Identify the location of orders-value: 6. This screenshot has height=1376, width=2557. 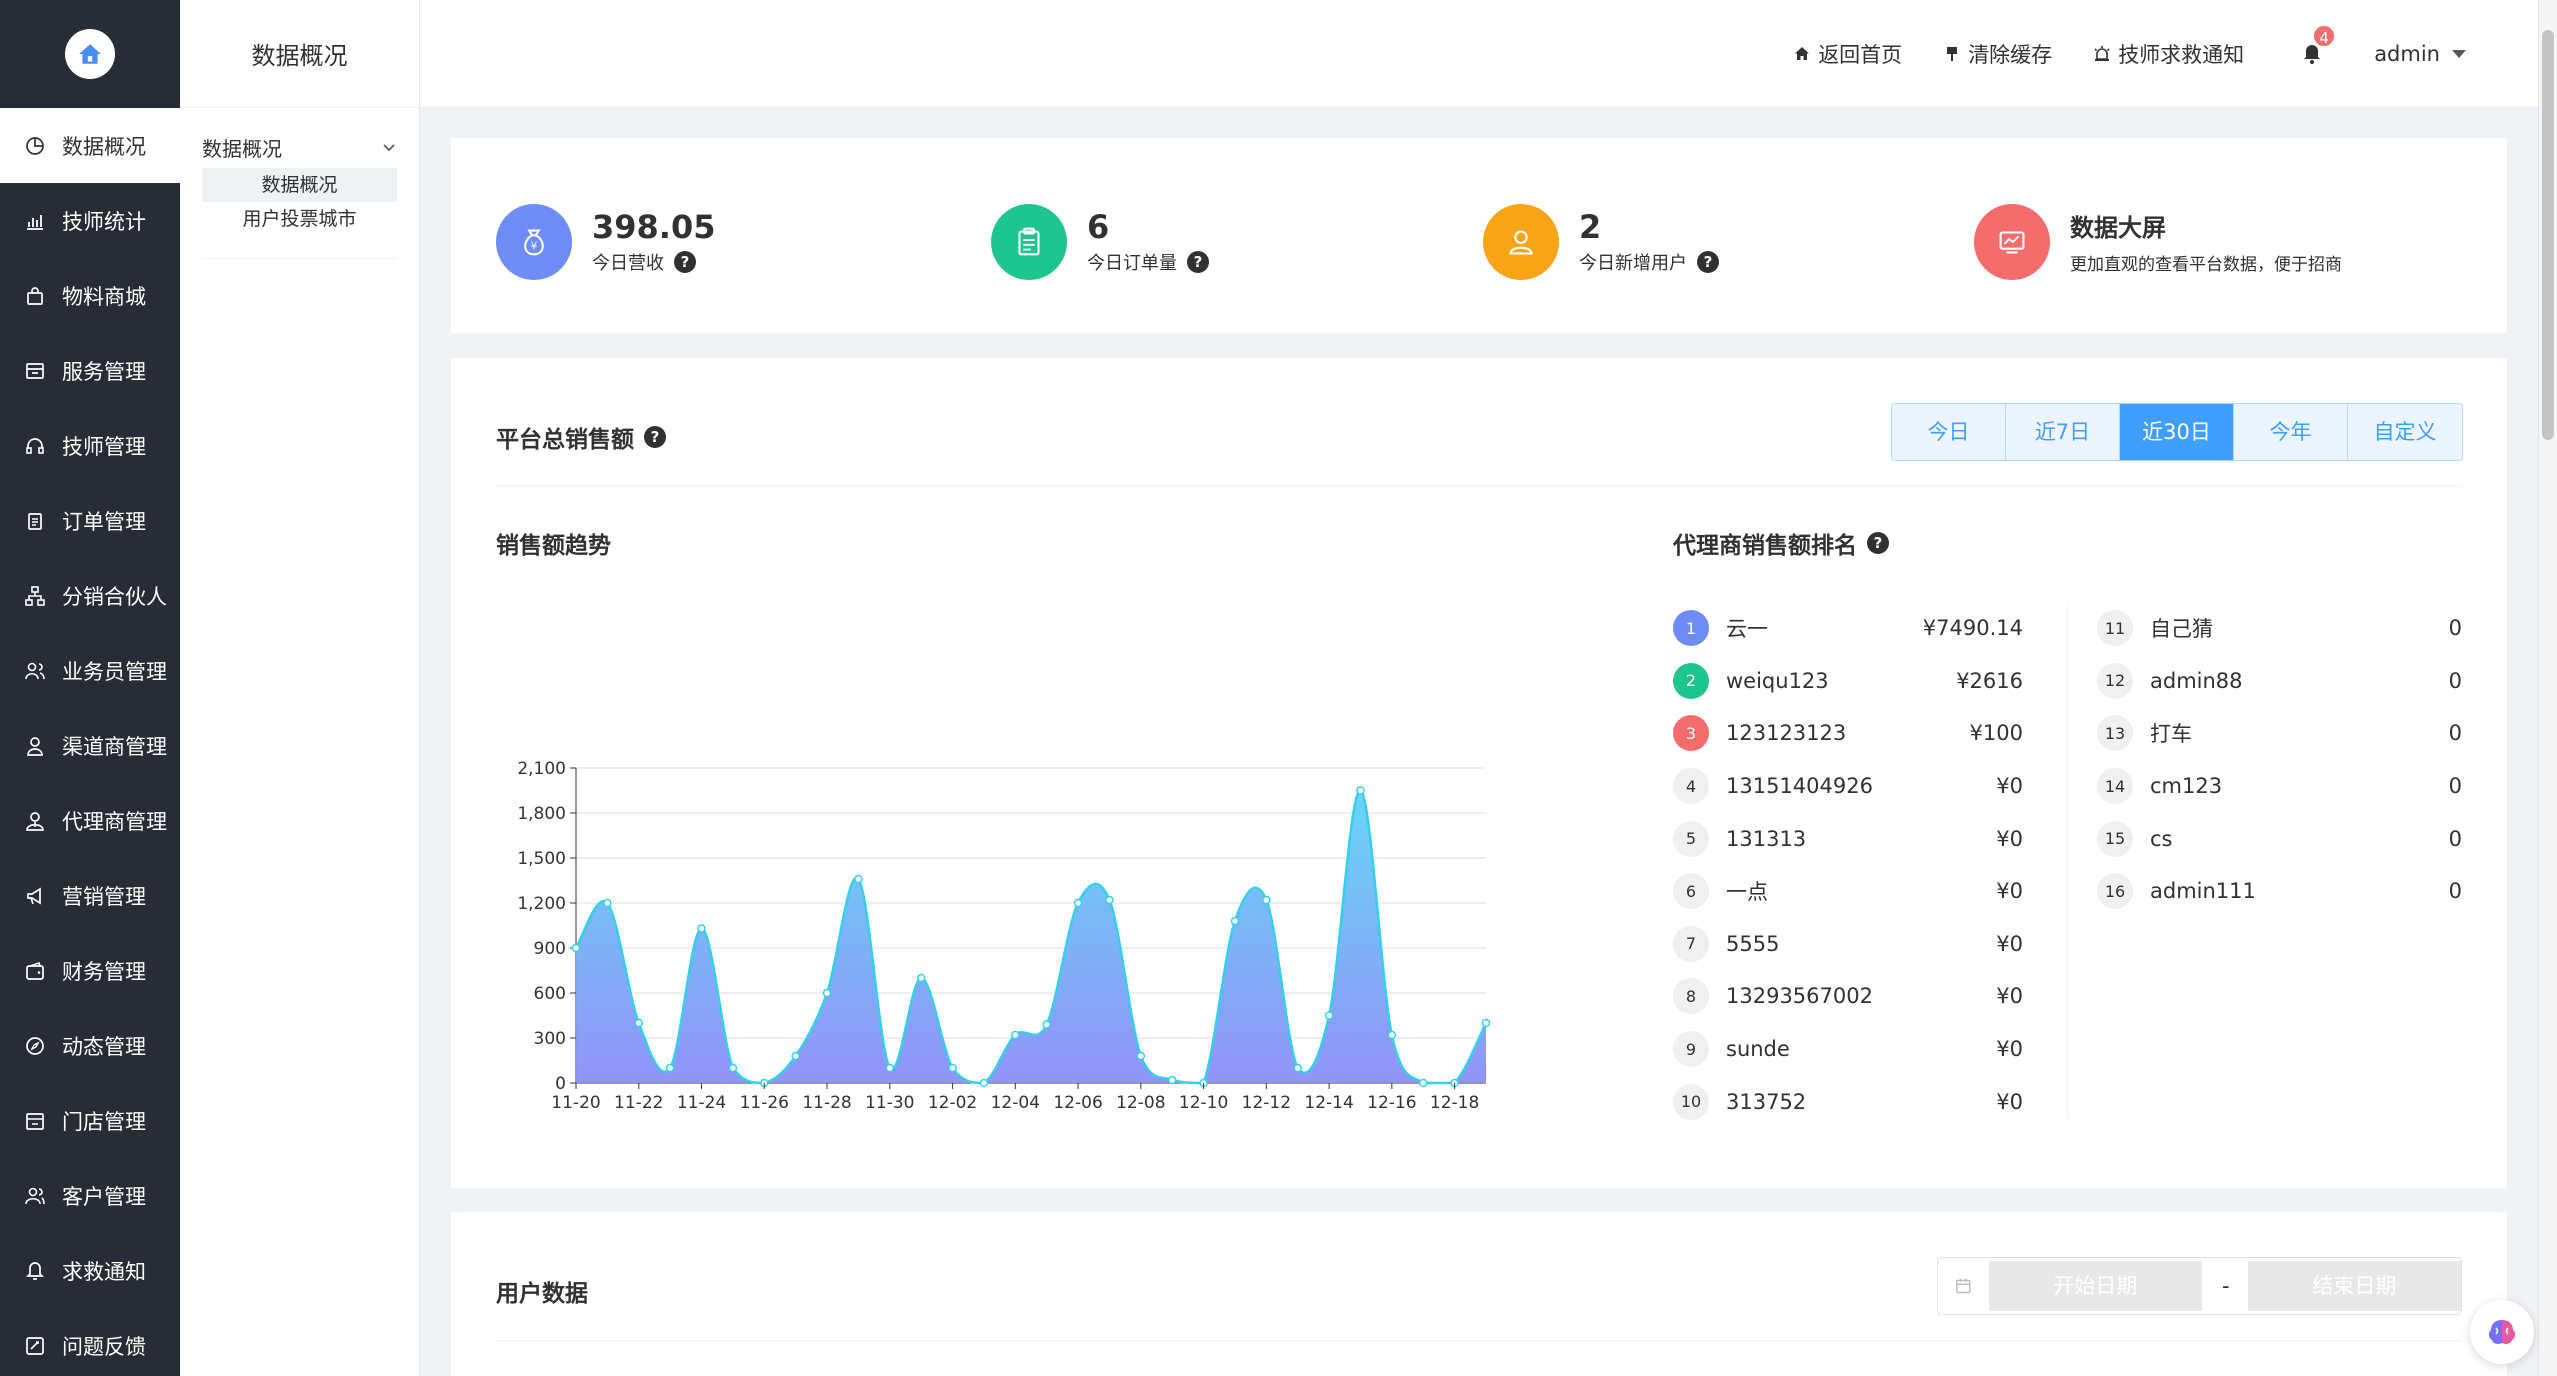
(1098, 227).